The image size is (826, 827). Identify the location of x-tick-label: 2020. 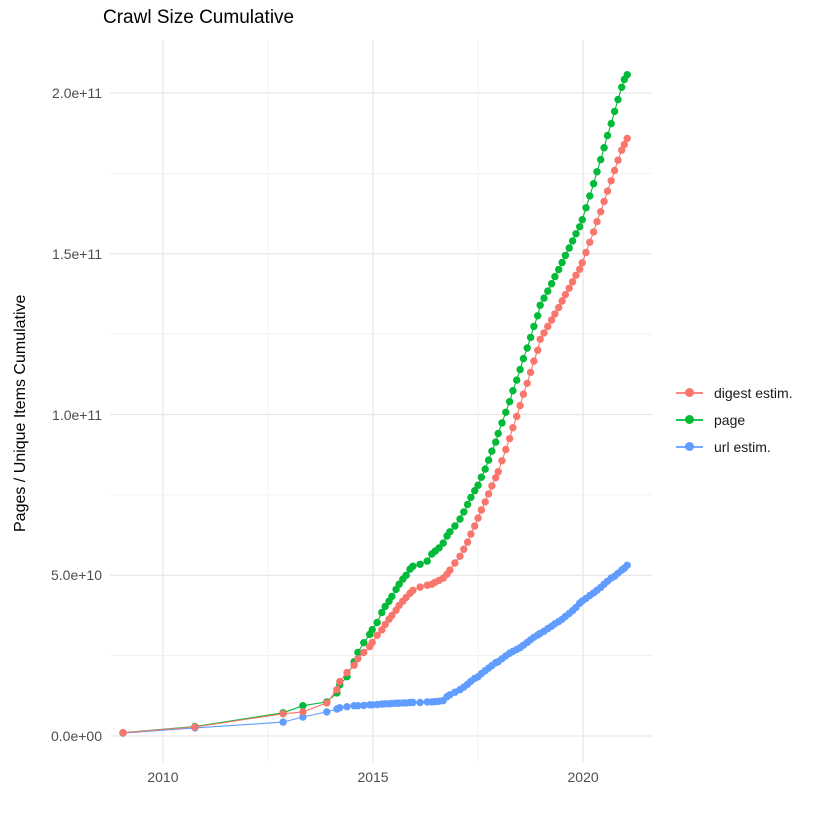
(583, 777).